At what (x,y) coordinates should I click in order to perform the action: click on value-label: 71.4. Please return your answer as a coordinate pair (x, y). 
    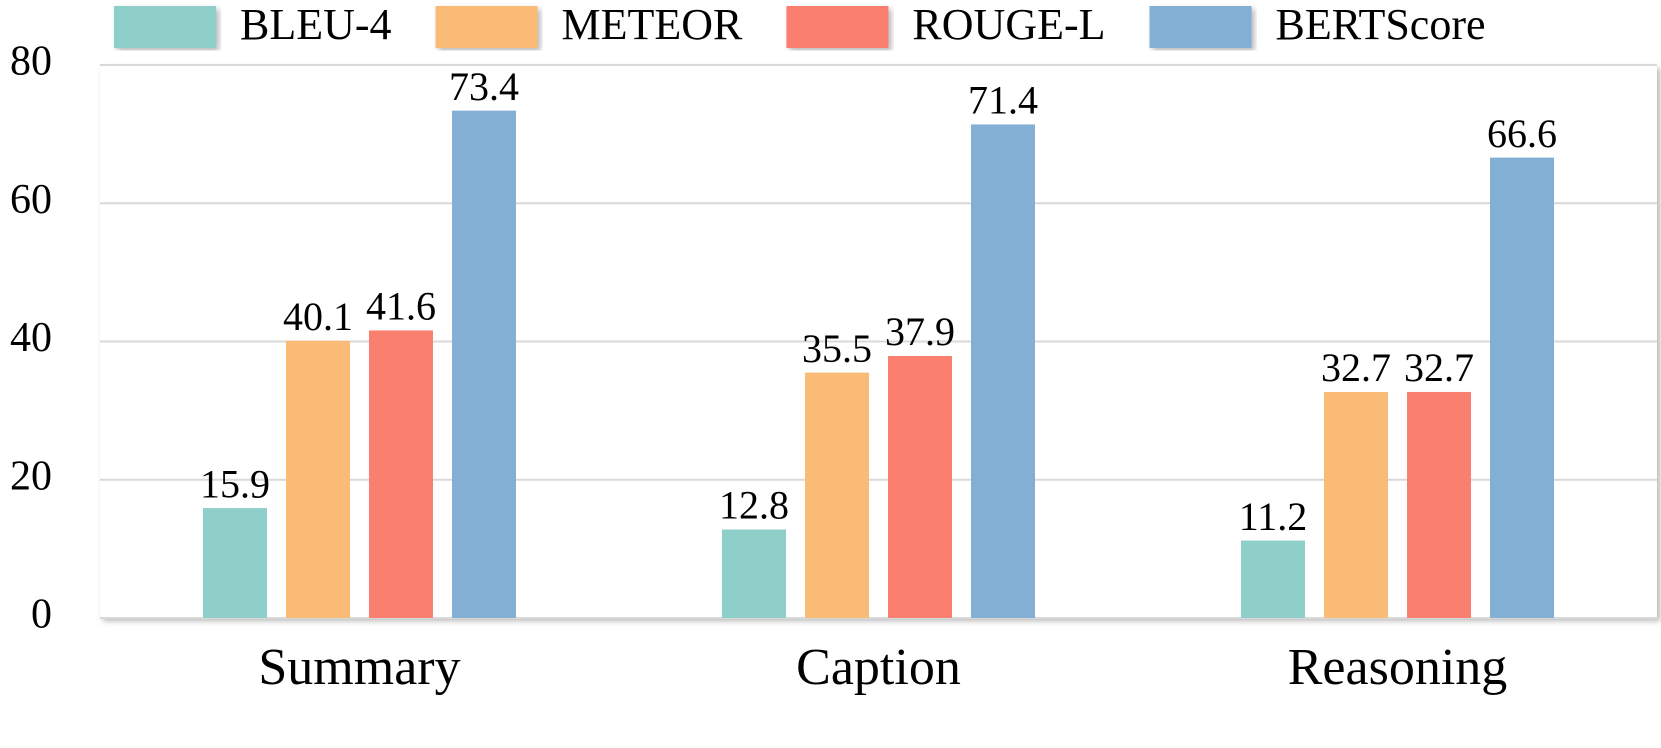
    Looking at the image, I should click on (1003, 100).